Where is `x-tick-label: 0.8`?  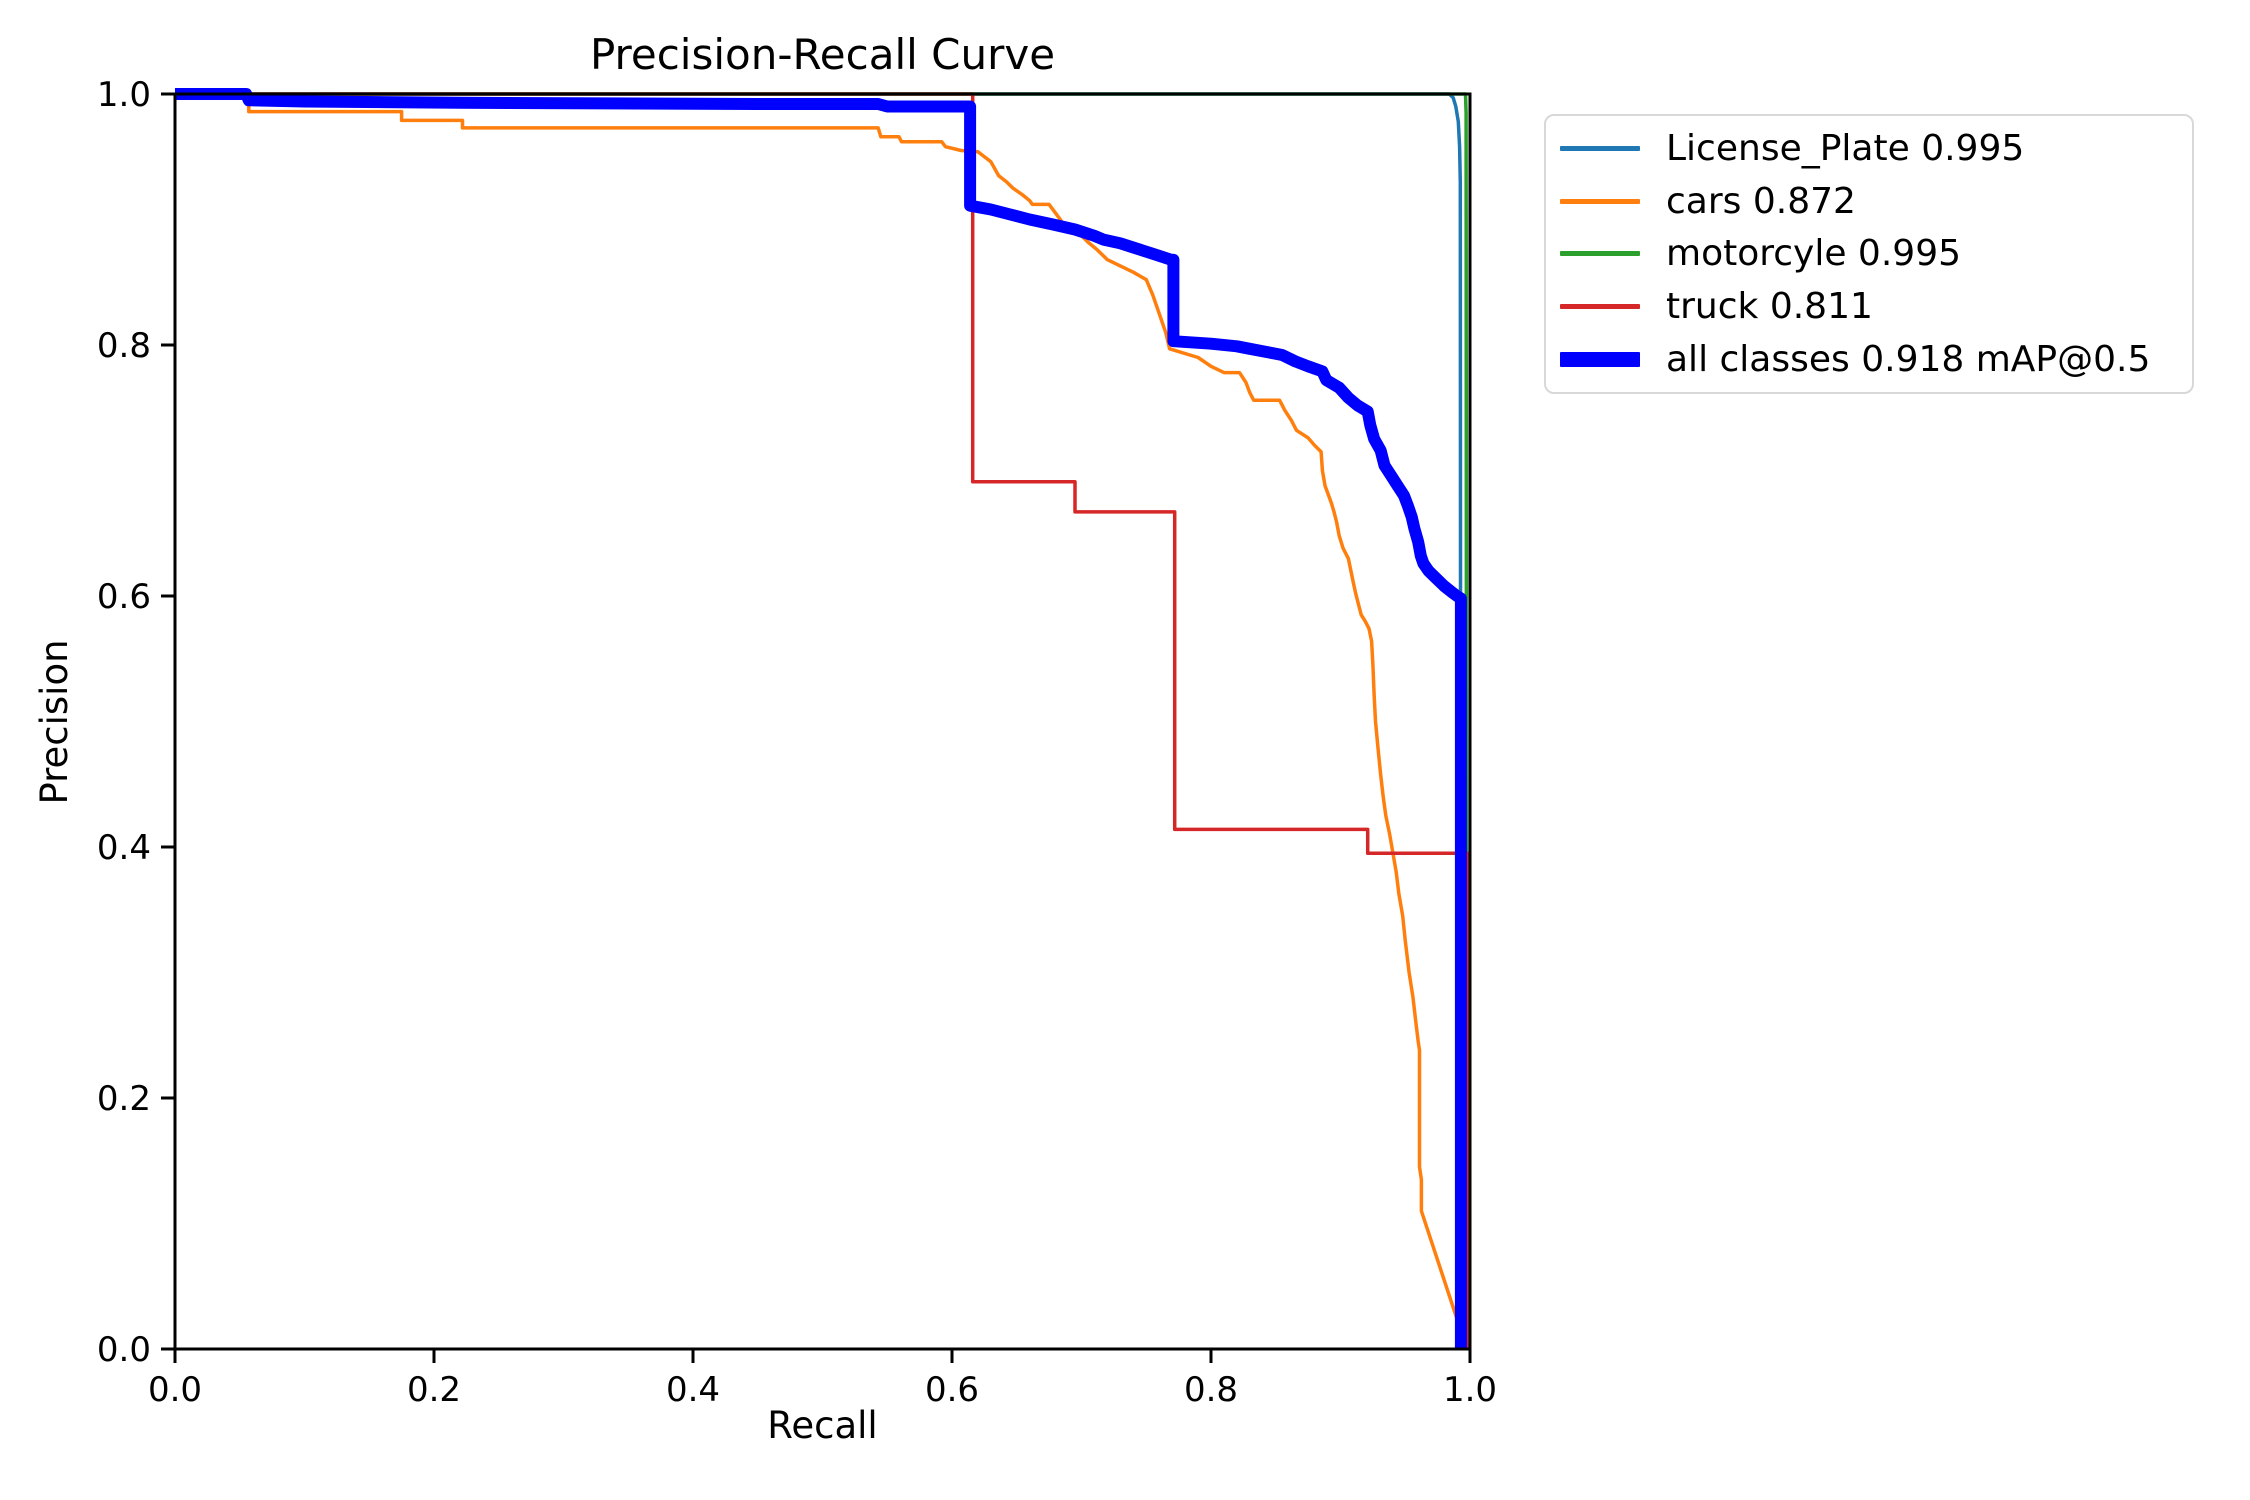 x-tick-label: 0.8 is located at coordinates (1211, 1390).